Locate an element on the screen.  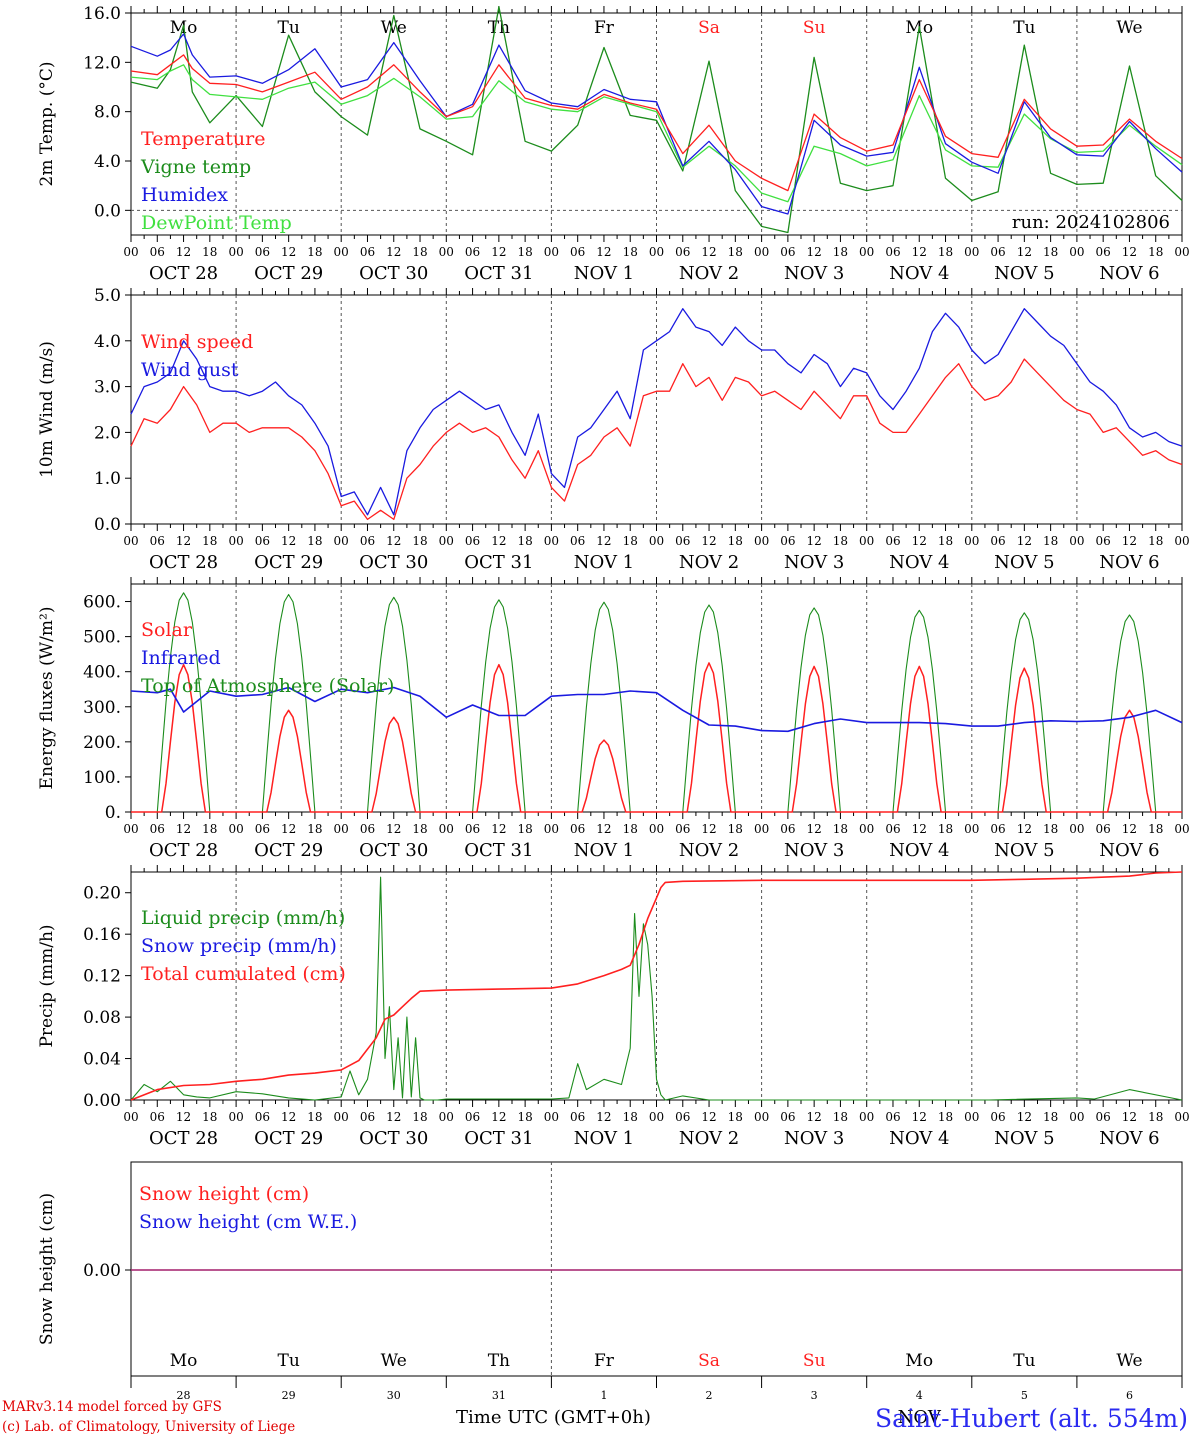
bottom-day-number: 1 is located at coordinates (603, 1395).